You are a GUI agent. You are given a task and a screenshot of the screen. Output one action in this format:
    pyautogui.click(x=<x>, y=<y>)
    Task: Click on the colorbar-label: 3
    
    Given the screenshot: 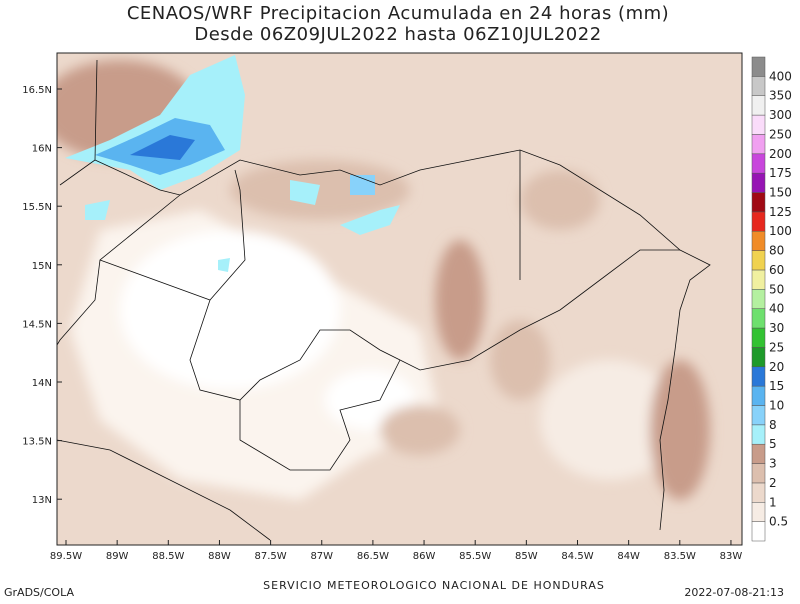 What is the action you would take?
    pyautogui.click(x=773, y=464)
    